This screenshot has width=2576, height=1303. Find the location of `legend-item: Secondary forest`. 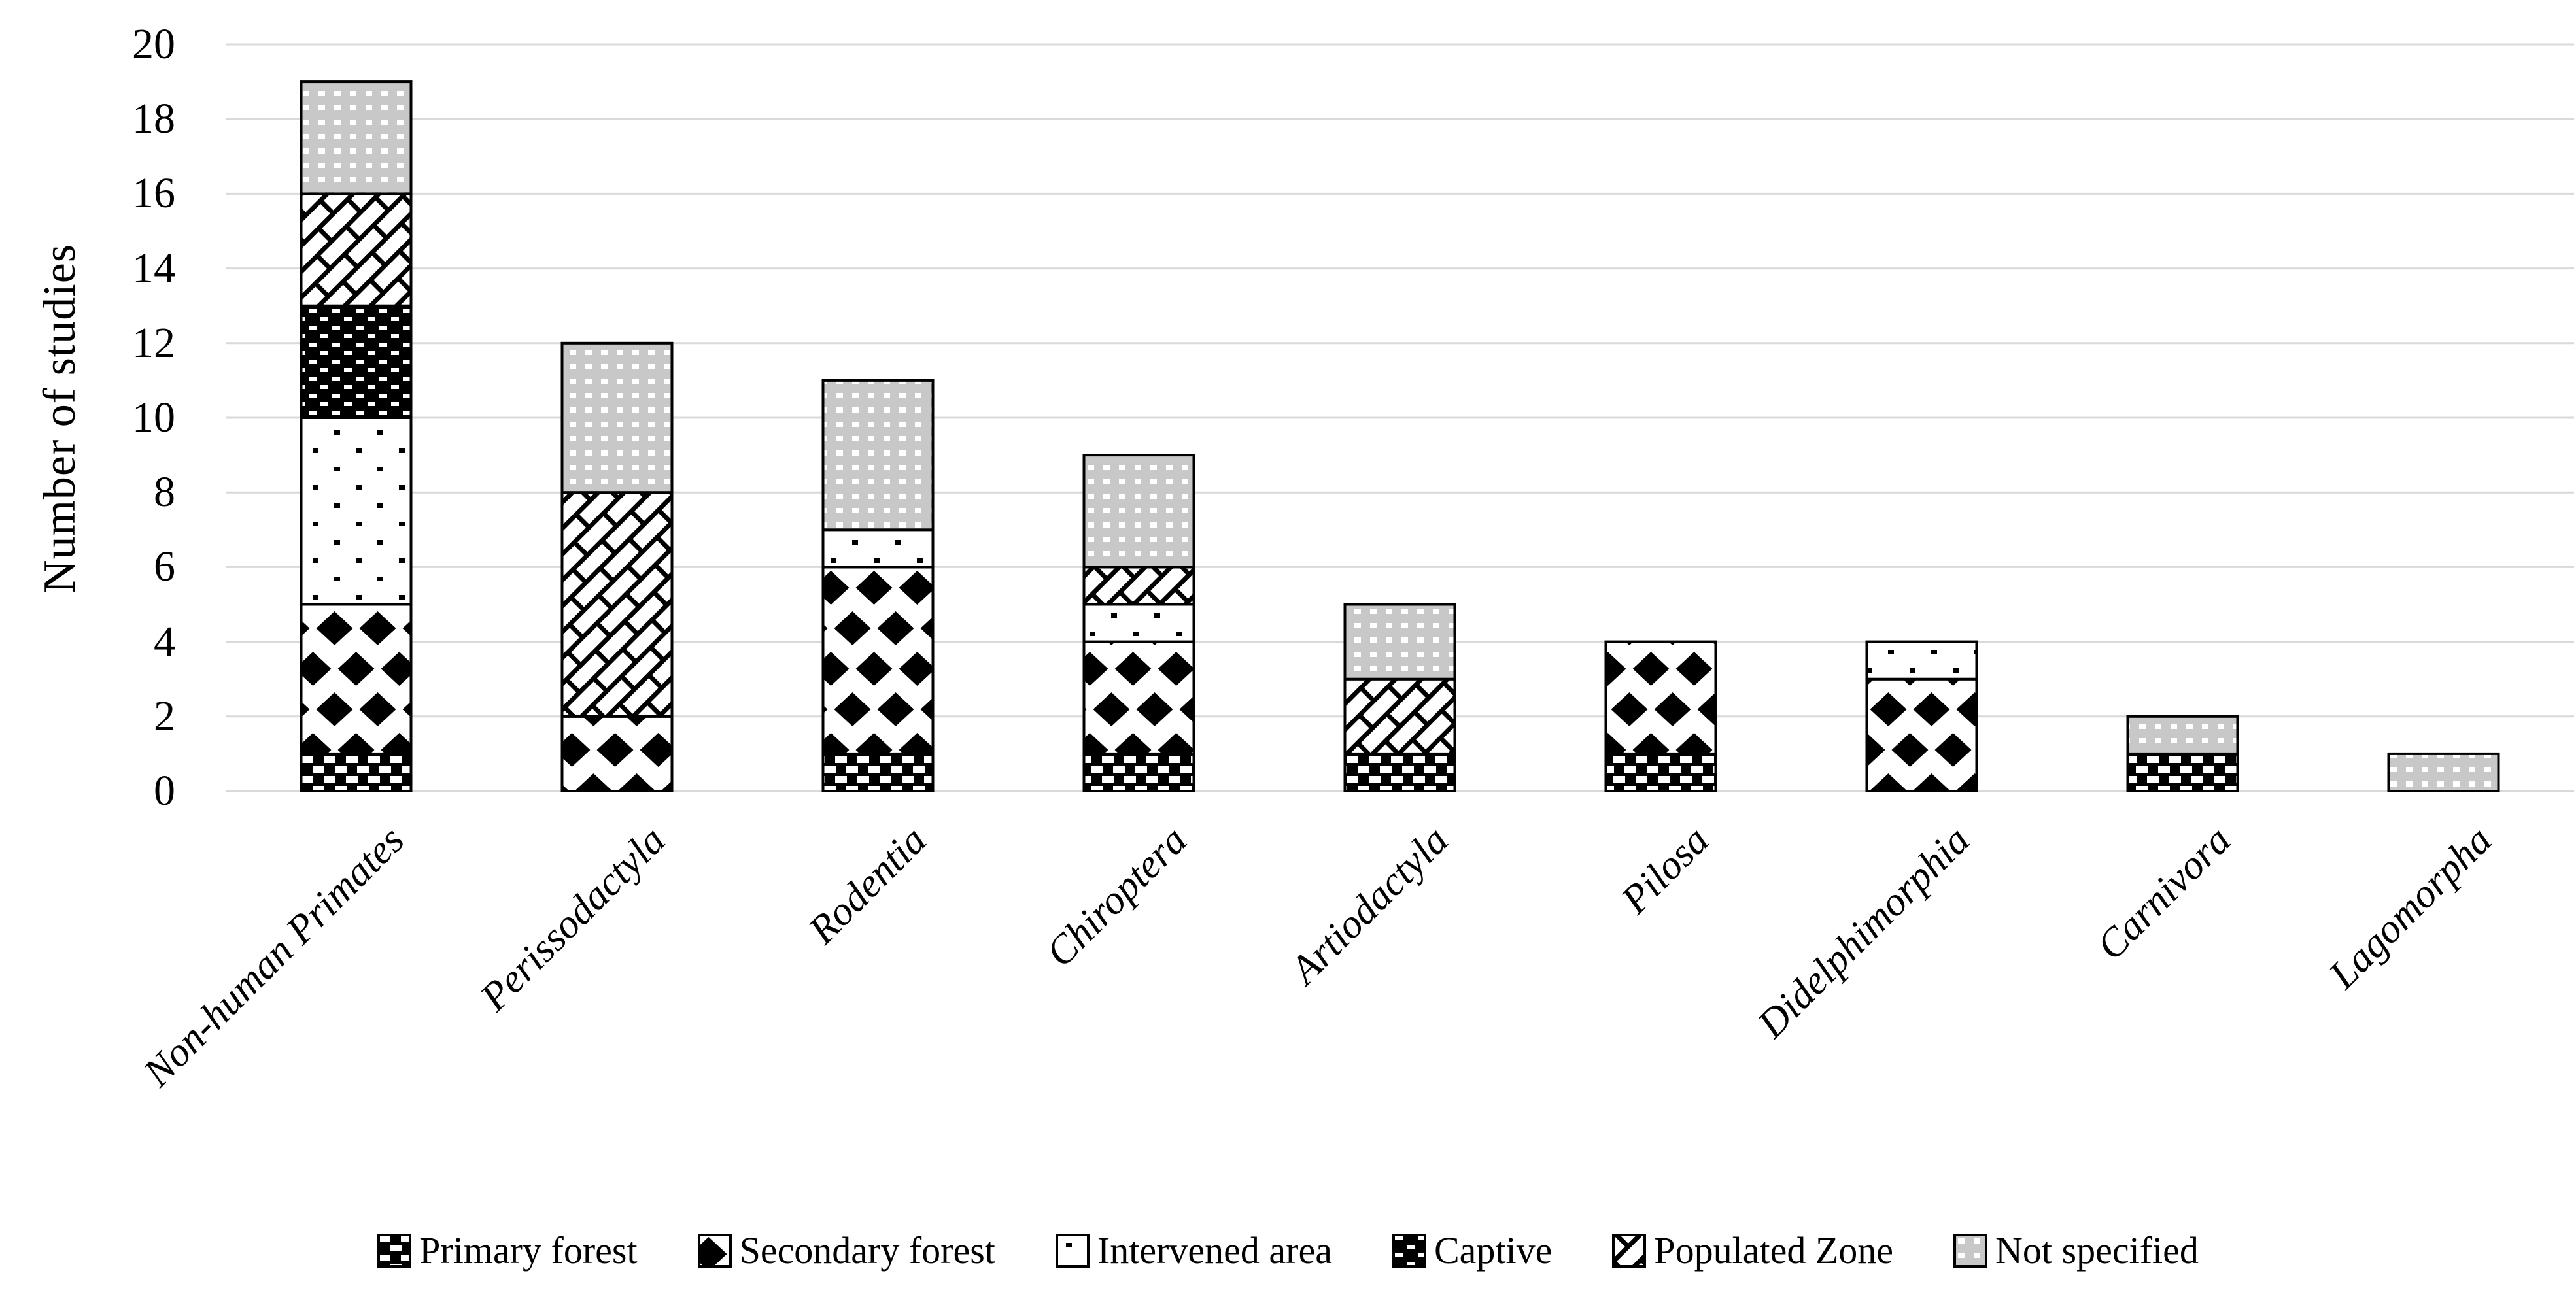

legend-item: Secondary forest is located at coordinates (846, 1251).